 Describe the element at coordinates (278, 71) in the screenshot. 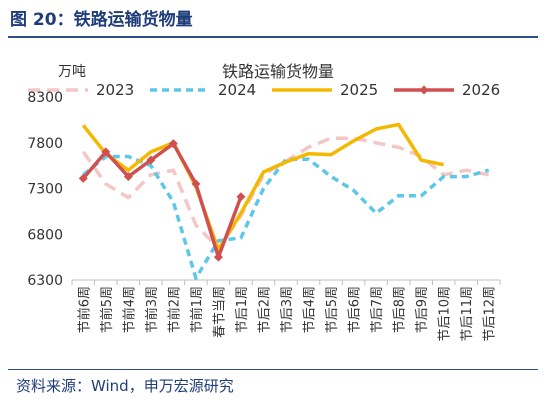

I see `chart-title: 铁路运输货物量` at that location.